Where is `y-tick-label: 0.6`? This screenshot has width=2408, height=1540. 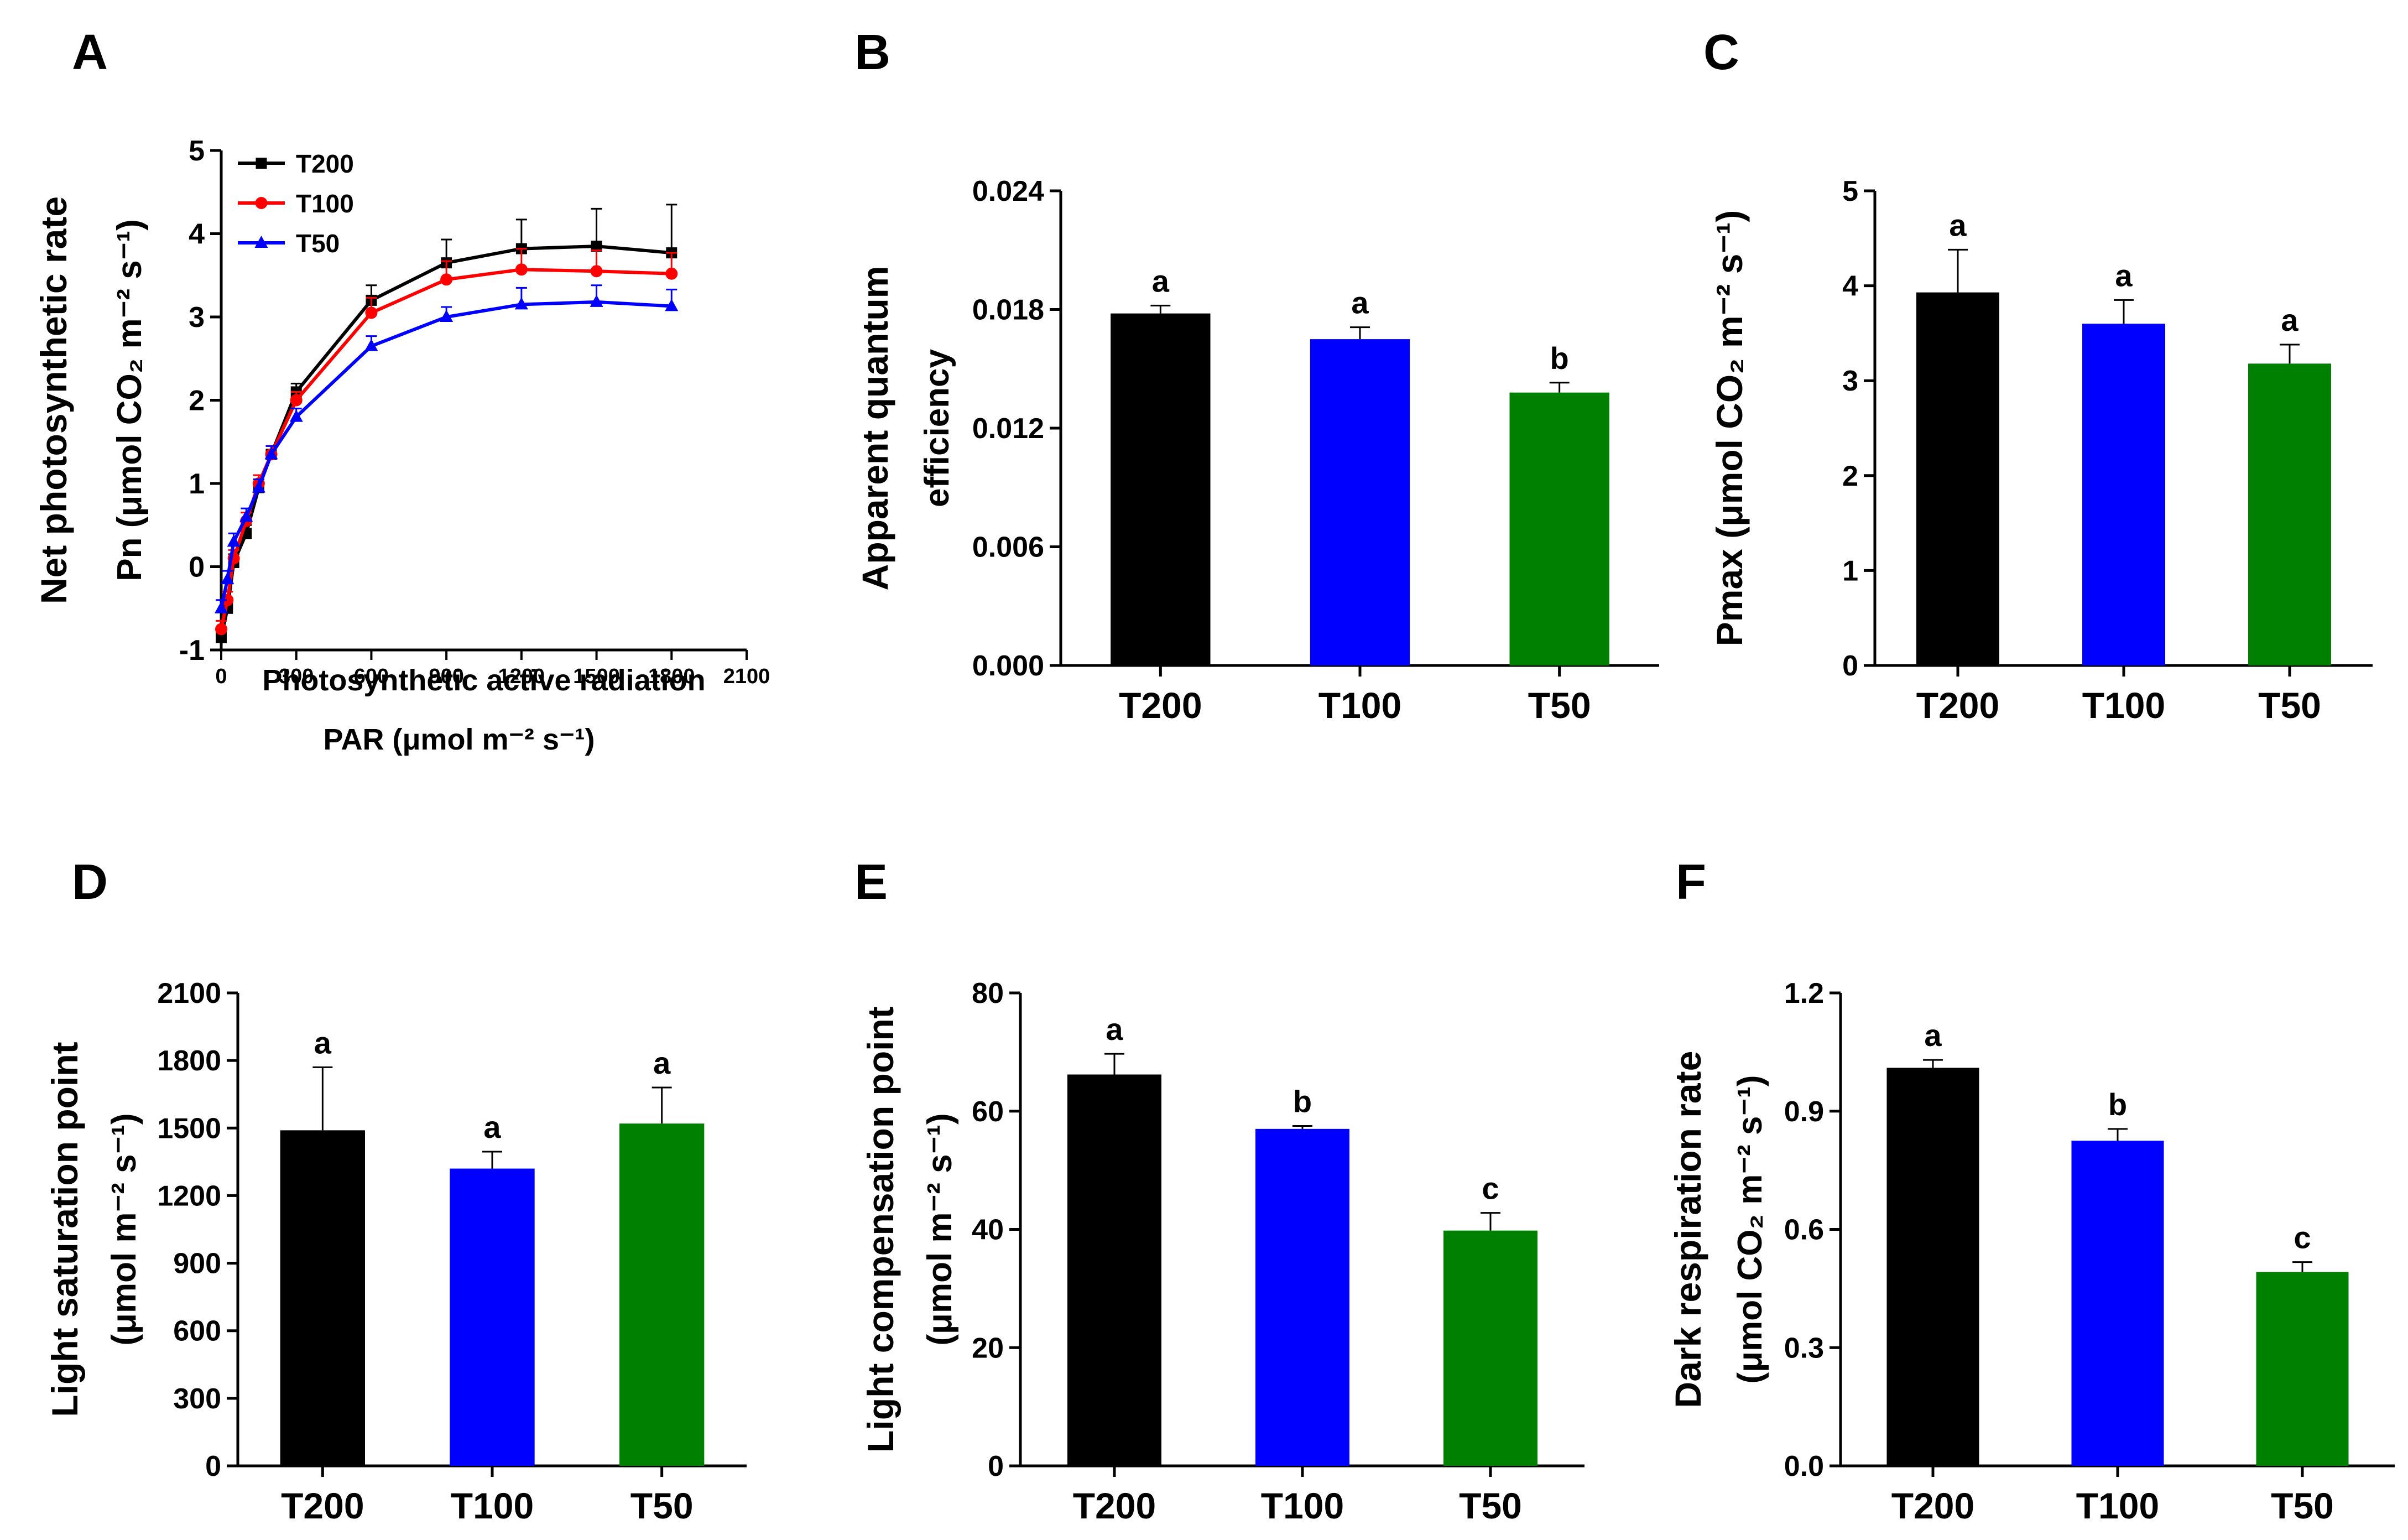 y-tick-label: 0.6 is located at coordinates (1804, 1230).